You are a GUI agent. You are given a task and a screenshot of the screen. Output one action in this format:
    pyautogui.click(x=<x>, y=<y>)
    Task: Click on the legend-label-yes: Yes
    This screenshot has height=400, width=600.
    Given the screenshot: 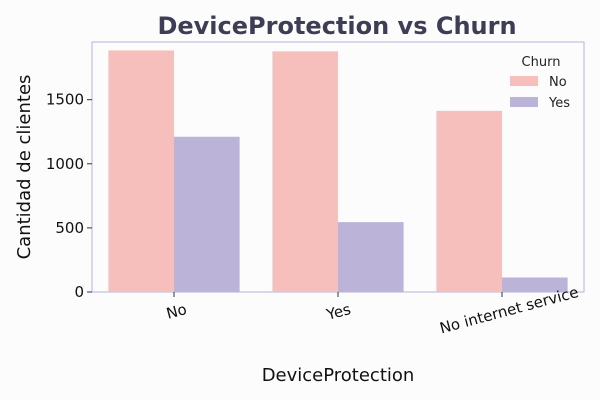 What is the action you would take?
    pyautogui.click(x=559, y=103)
    